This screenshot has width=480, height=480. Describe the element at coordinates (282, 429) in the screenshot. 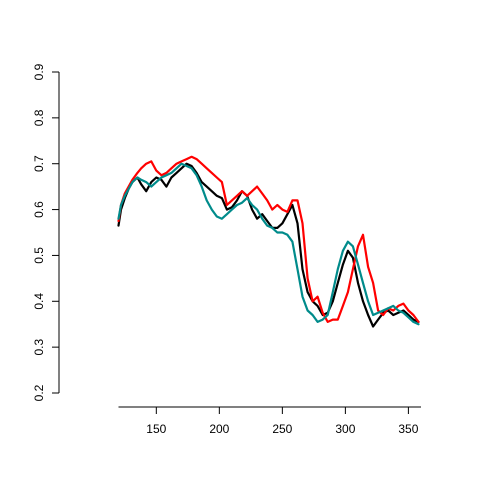

I see `x-tick-label: 250` at that location.